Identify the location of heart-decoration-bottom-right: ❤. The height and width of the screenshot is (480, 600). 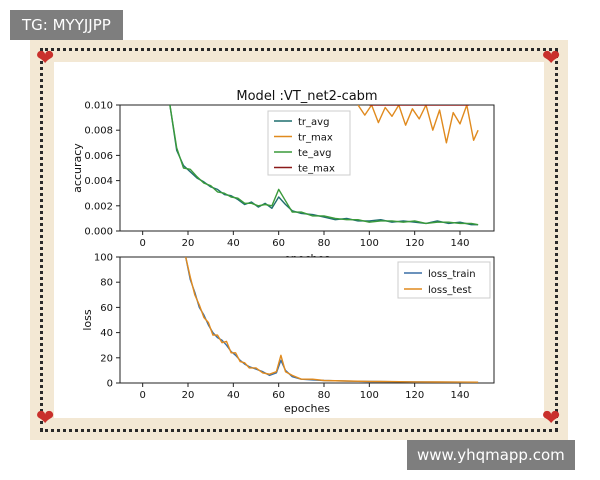
(551, 418).